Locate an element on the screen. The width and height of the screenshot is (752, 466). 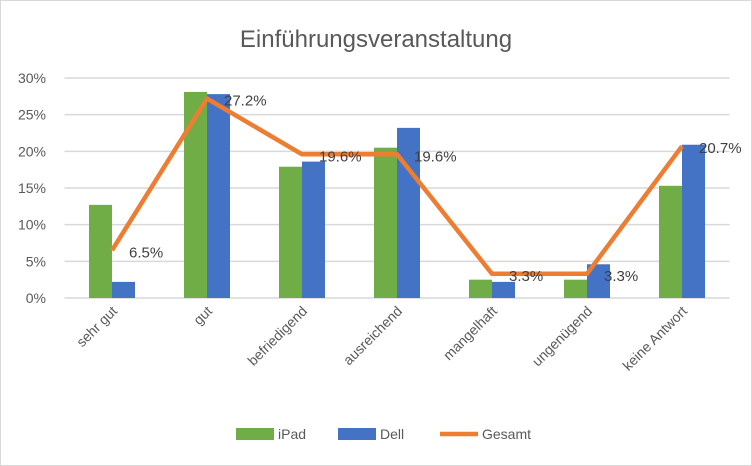
x-tick-label: mangelhaft is located at coordinates (470, 333).